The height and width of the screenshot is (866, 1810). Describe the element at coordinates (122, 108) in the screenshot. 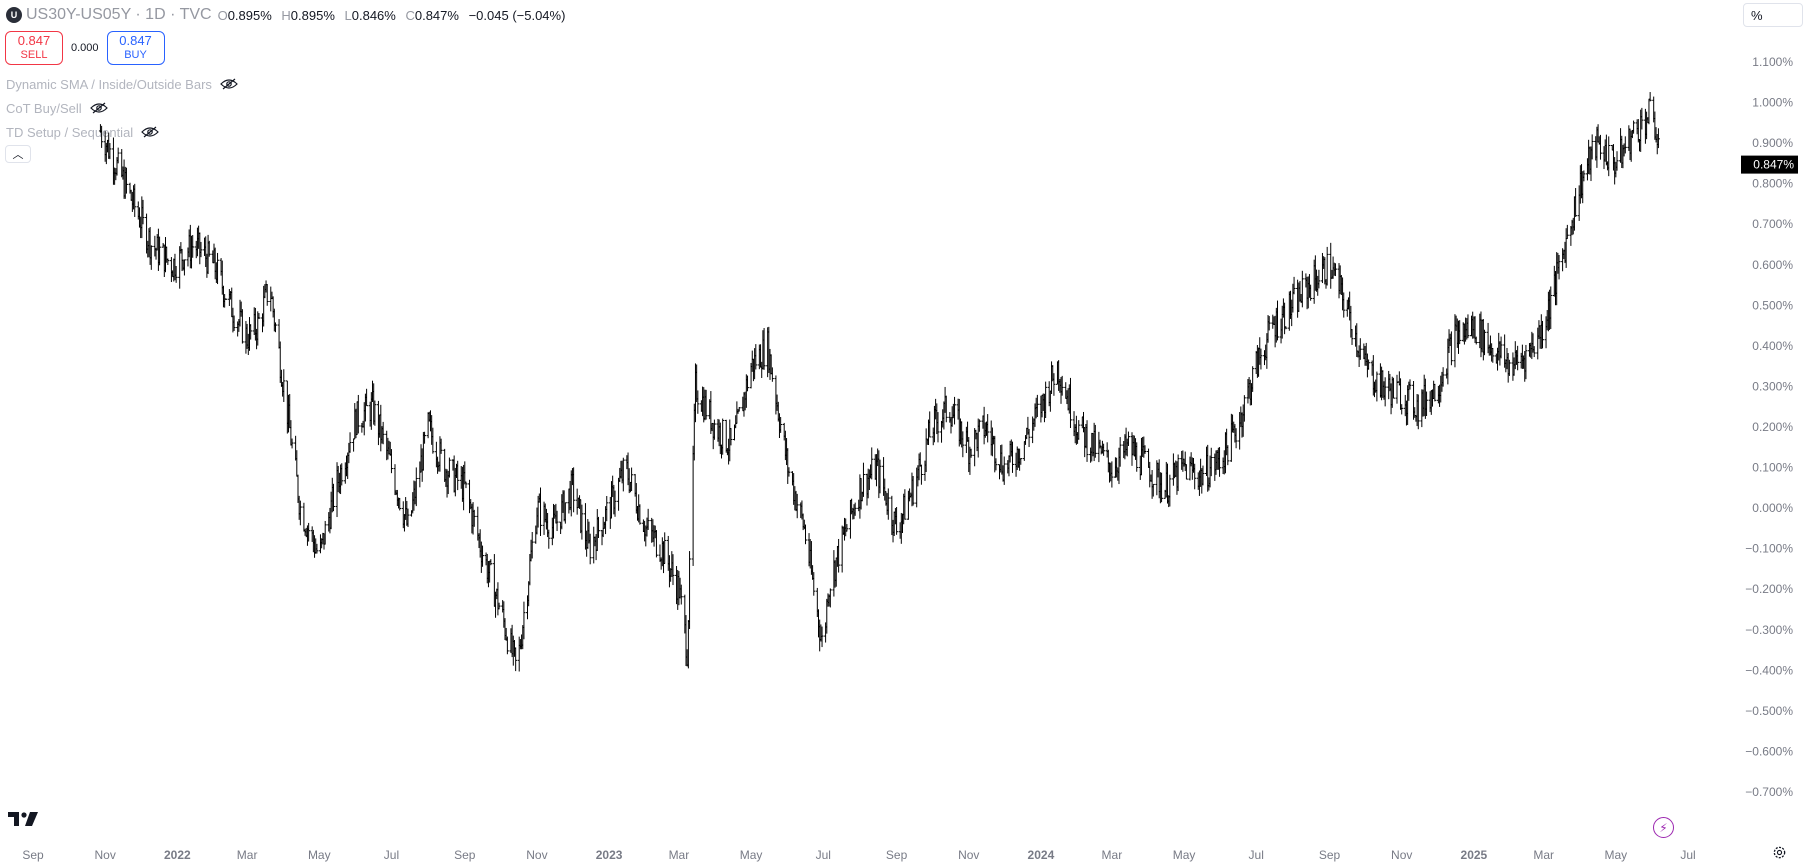

I see `study-item: CoT Buy/Sell` at that location.